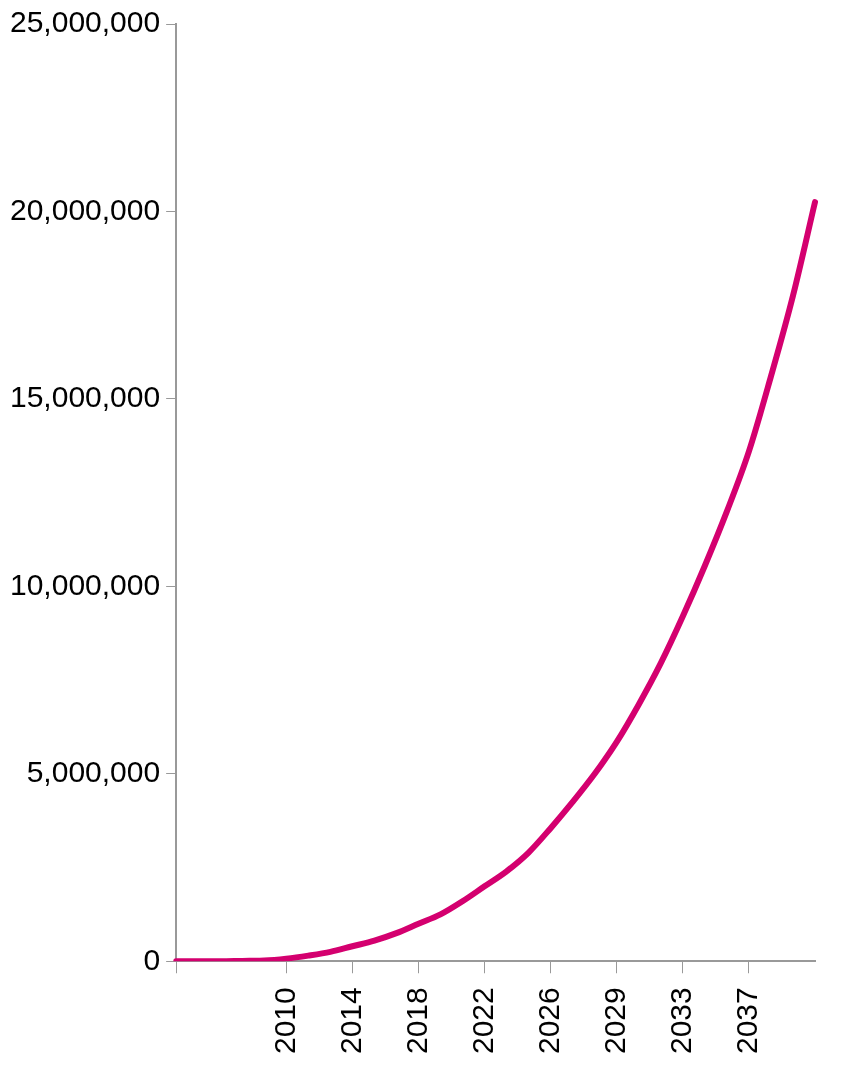 This screenshot has height=1072, width=865. What do you see at coordinates (85, 22) in the screenshot?
I see `y-tick-label: 25,000,000` at bounding box center [85, 22].